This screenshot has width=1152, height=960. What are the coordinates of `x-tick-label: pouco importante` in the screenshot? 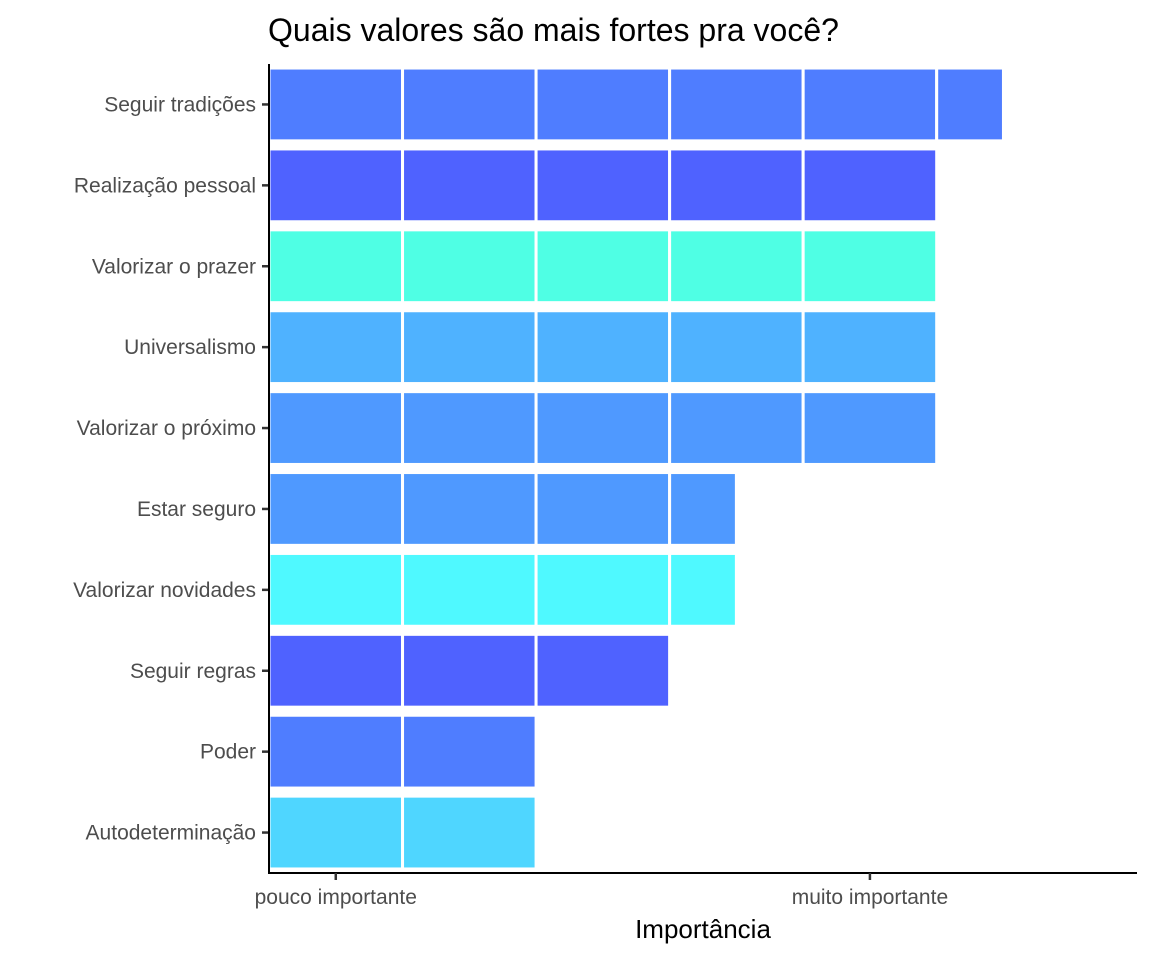 It's located at (336, 897).